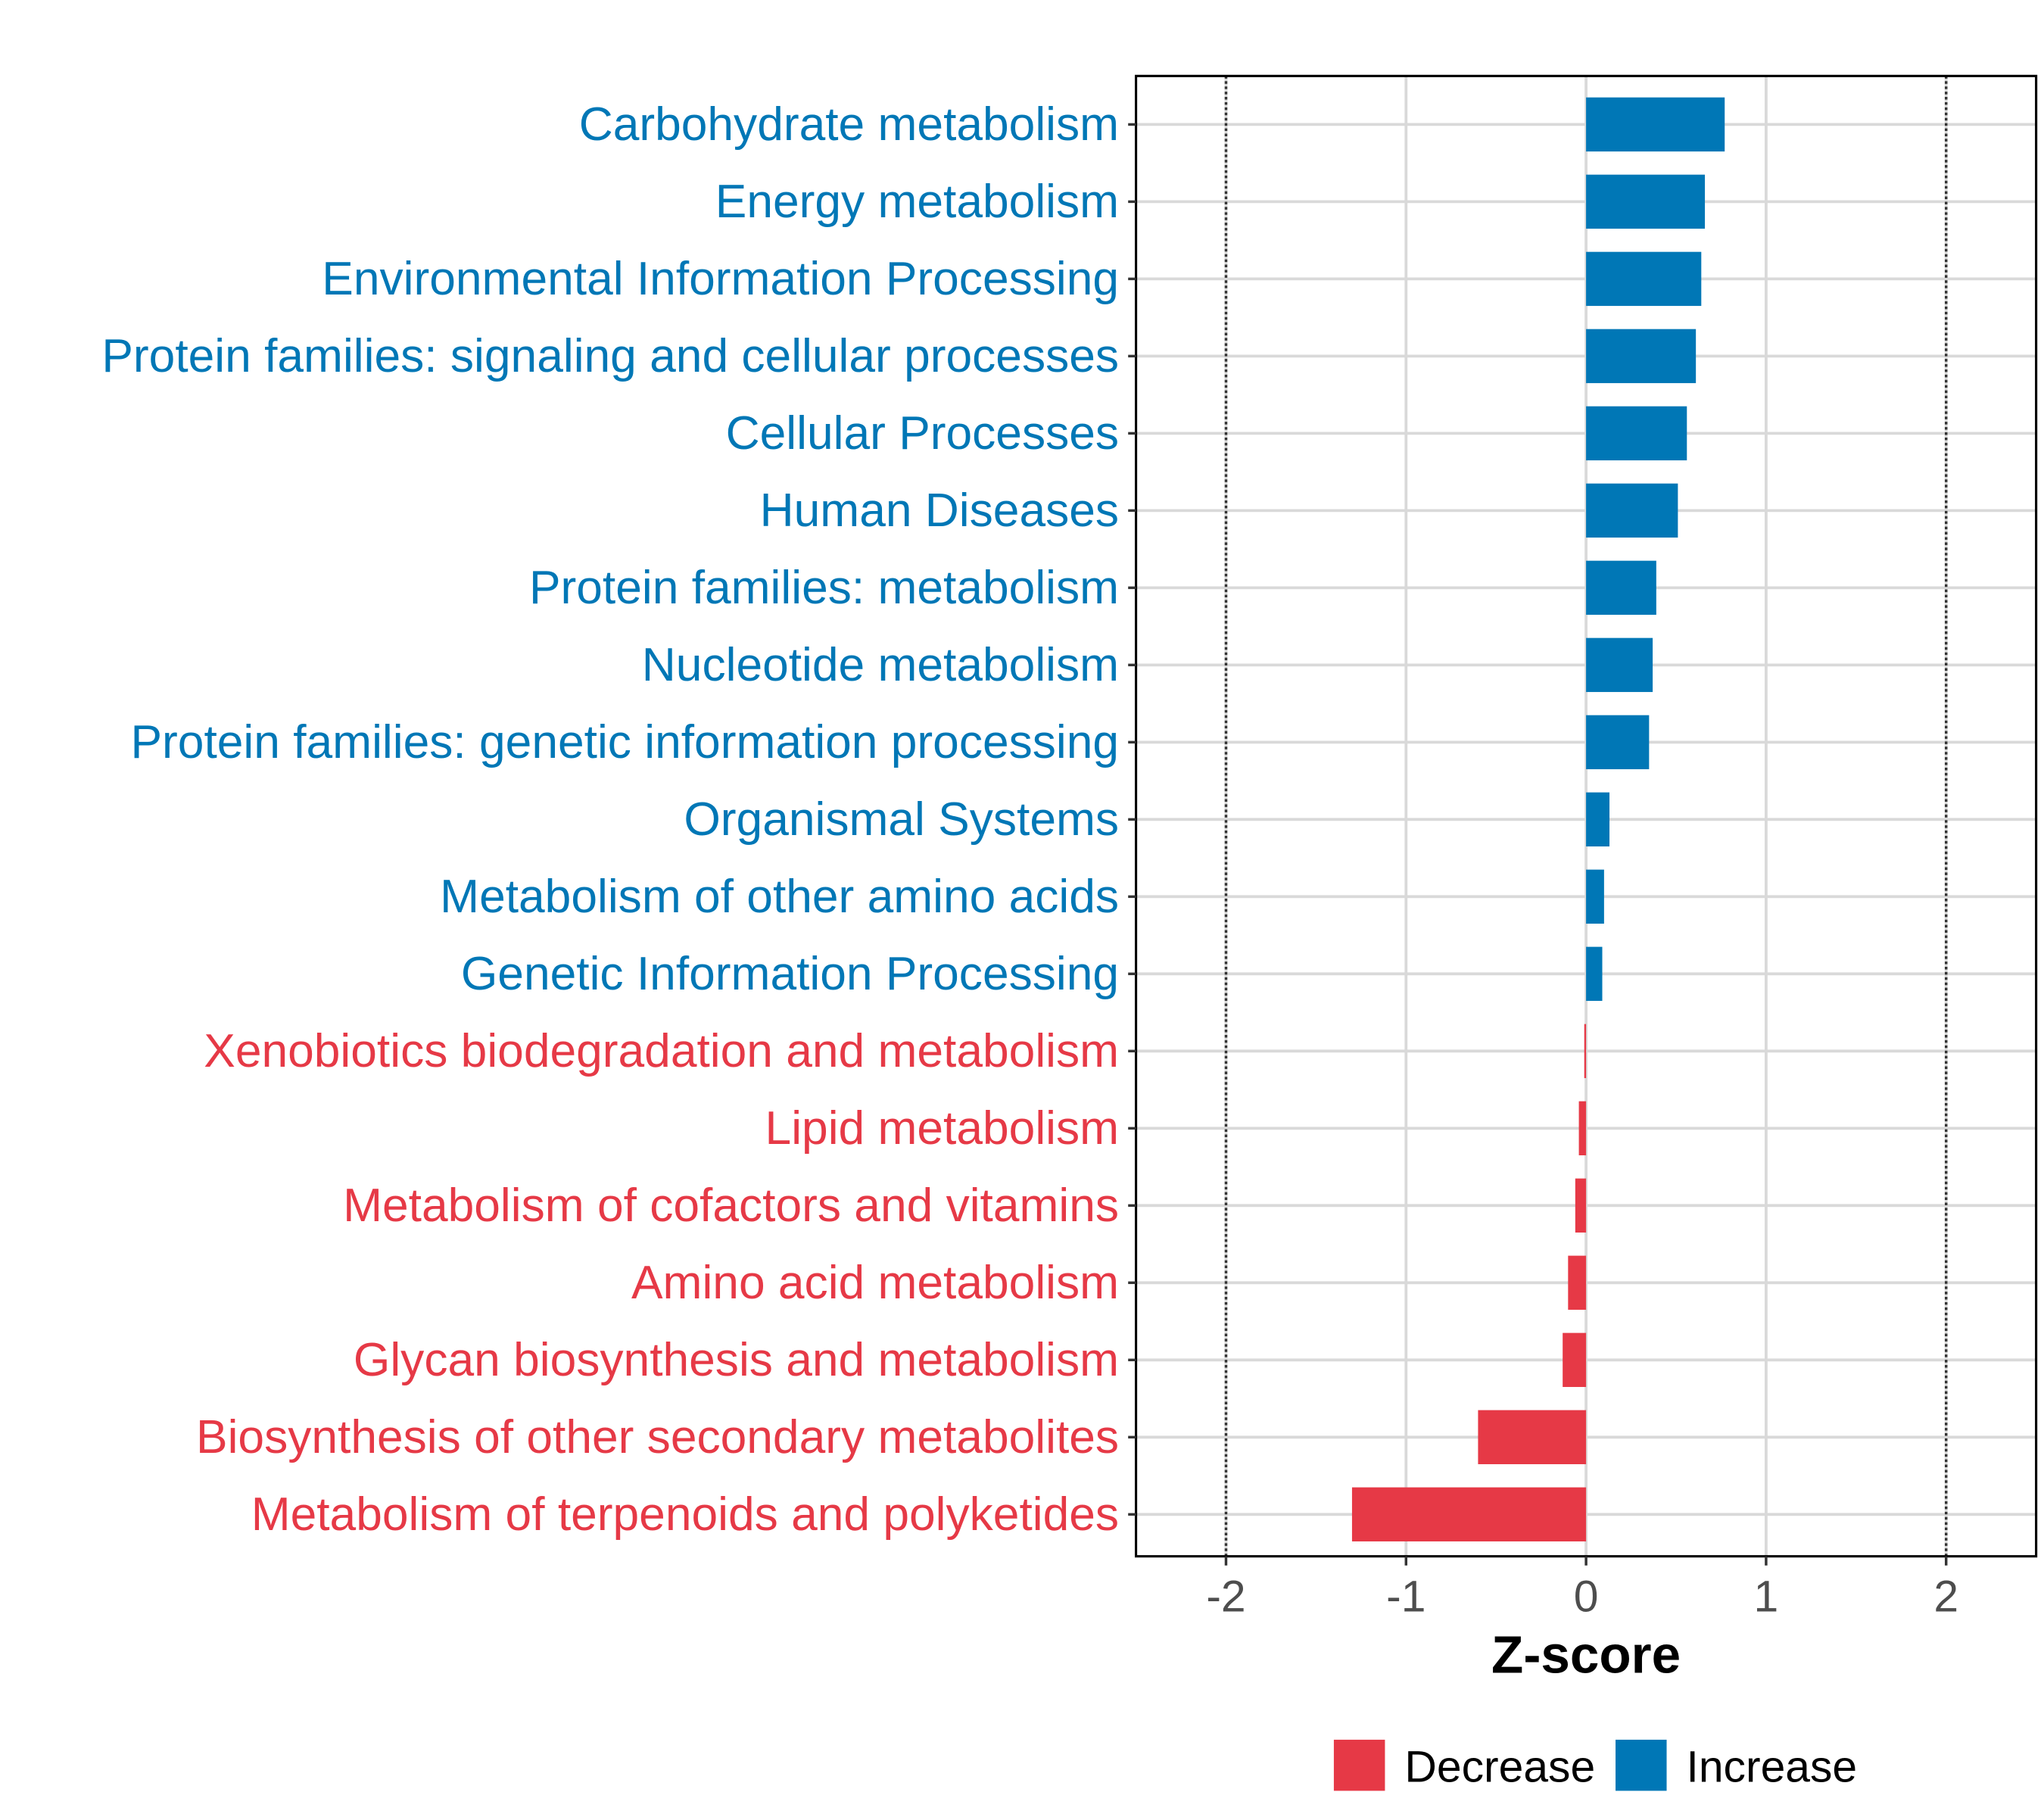 The width and height of the screenshot is (2044, 1817). What do you see at coordinates (720, 279) in the screenshot?
I see `category-label: Environmental Information Processing` at bounding box center [720, 279].